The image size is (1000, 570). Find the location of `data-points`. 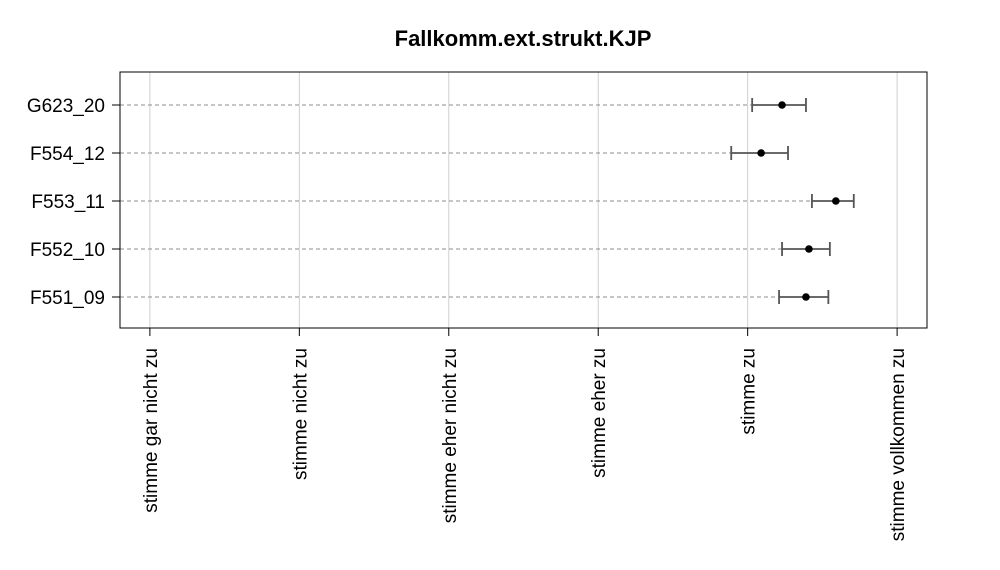

data-points is located at coordinates (792, 201).